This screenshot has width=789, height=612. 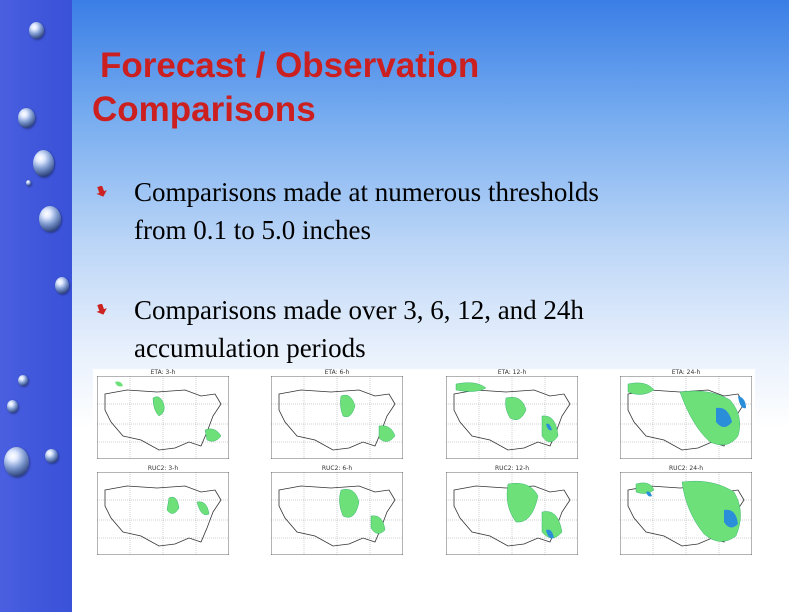 What do you see at coordinates (163, 372) in the screenshot?
I see `map-caption: ETA: 3-h` at bounding box center [163, 372].